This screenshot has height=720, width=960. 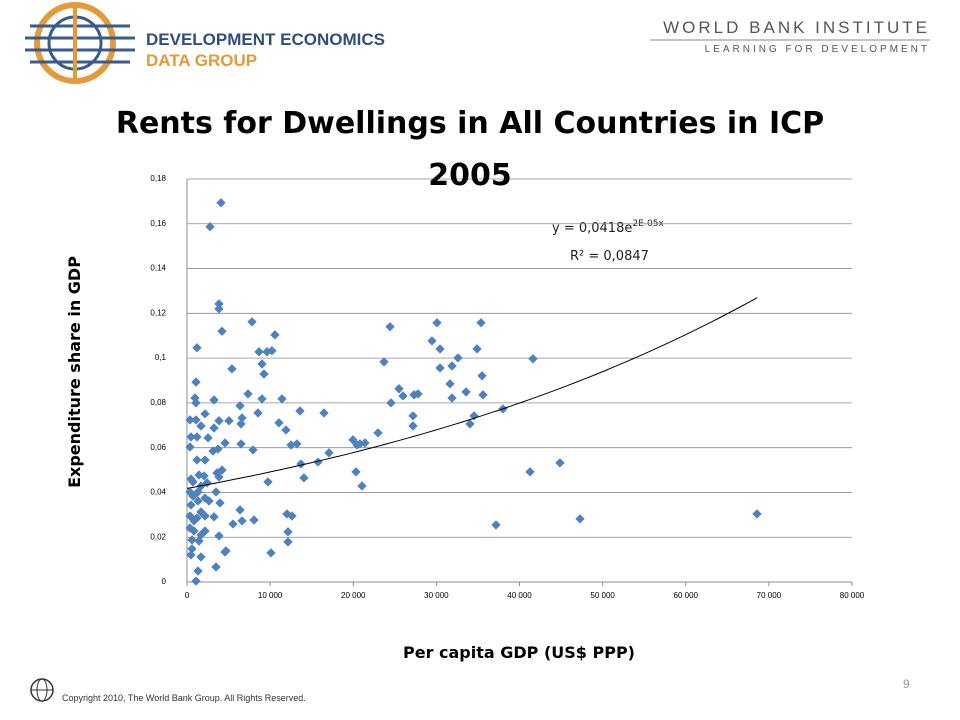 What do you see at coordinates (769, 595) in the screenshot?
I see `x-tick-label: 70 000` at bounding box center [769, 595].